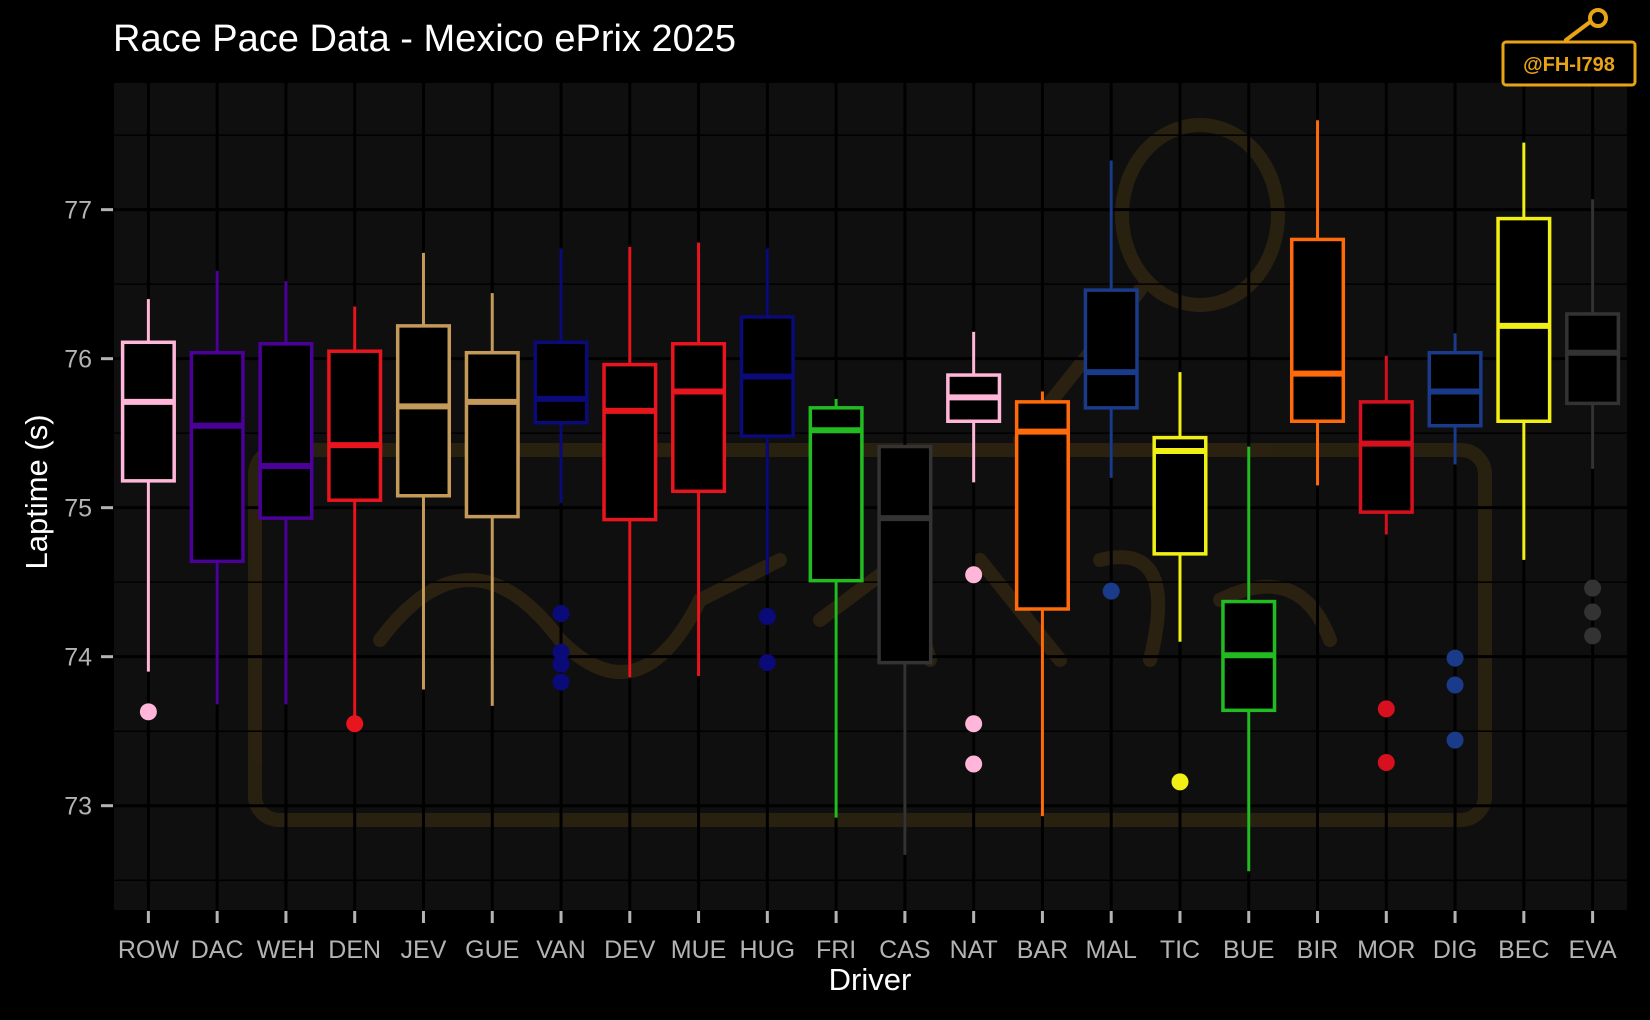 This screenshot has height=1020, width=1650. I want to click on logo-text: @FH-I798, so click(1569, 65).